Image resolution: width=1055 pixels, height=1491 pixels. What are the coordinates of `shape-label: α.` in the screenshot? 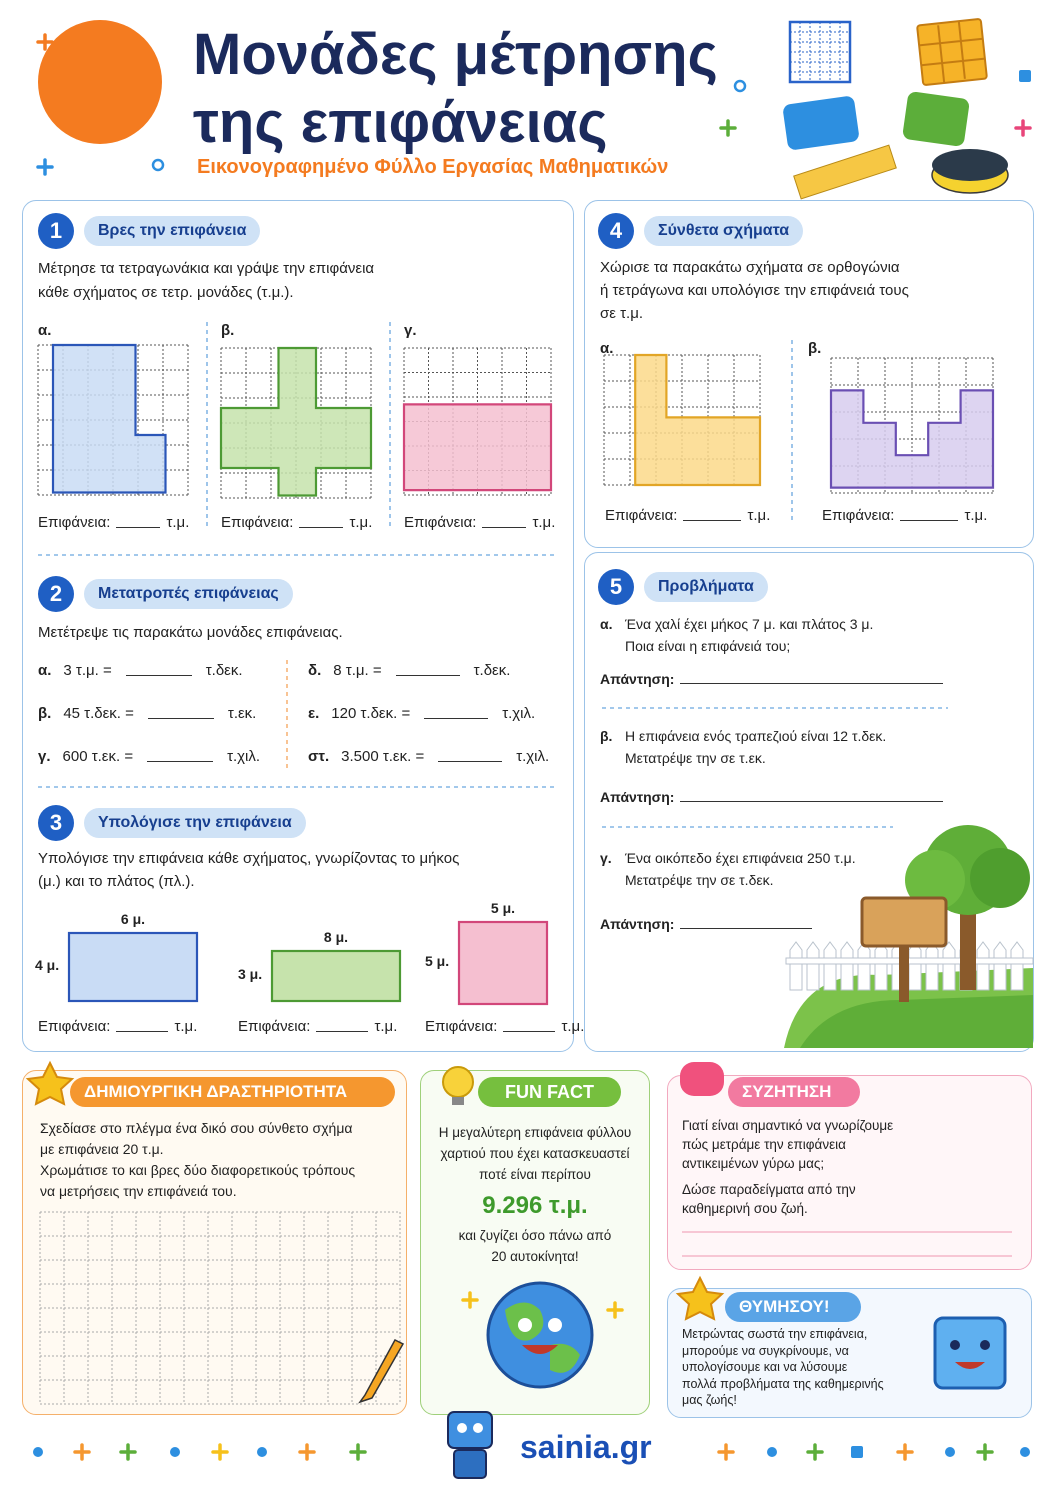 It's located at (45, 330).